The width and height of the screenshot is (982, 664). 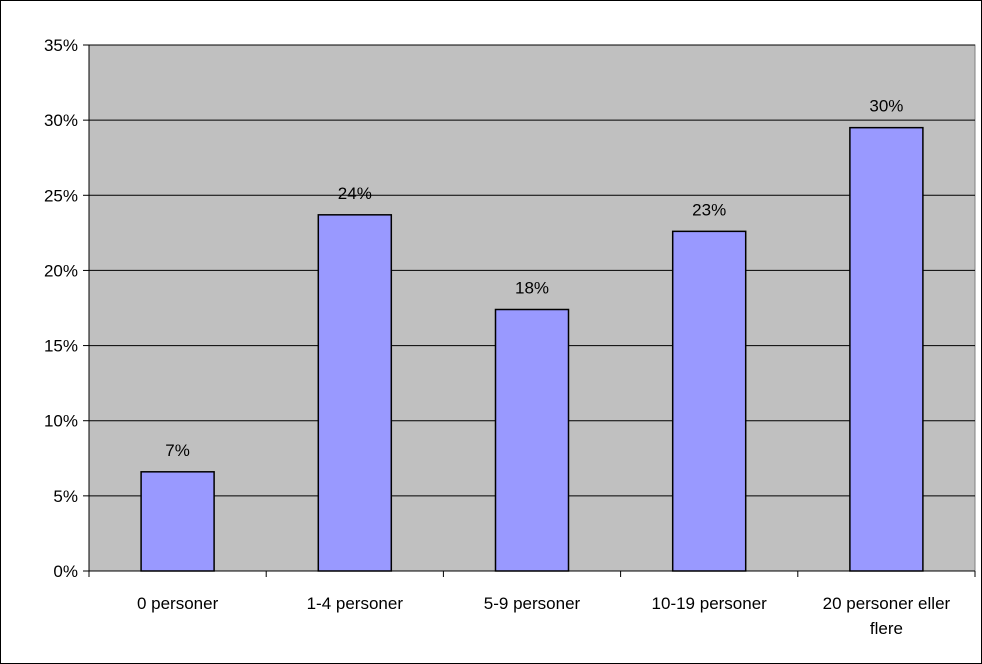 What do you see at coordinates (61, 421) in the screenshot?
I see `y-tick-label: 10%` at bounding box center [61, 421].